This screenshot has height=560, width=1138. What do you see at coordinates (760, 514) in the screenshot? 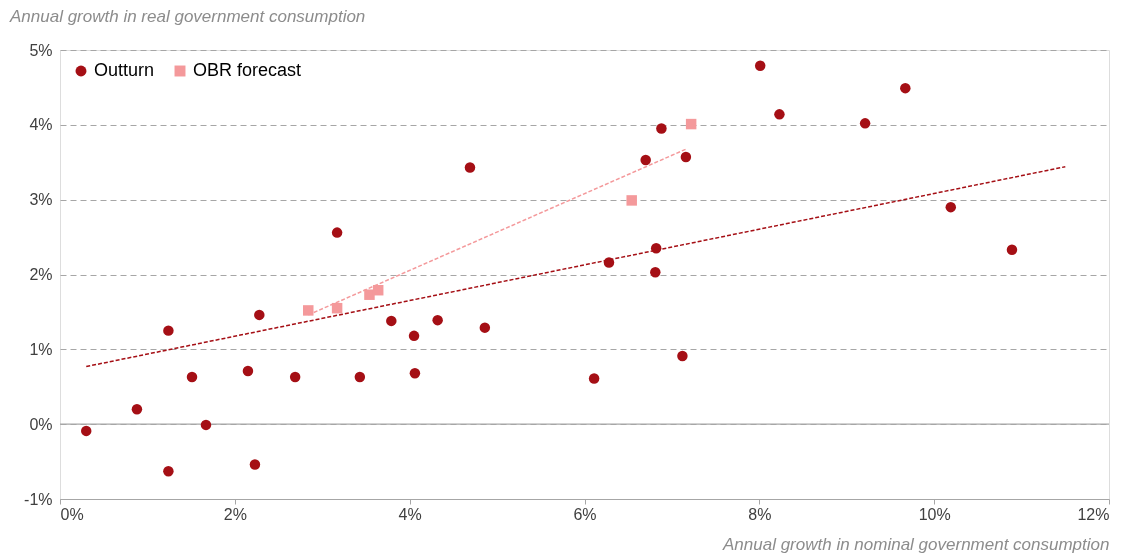
I see `x-tick-label: 8%` at bounding box center [760, 514].